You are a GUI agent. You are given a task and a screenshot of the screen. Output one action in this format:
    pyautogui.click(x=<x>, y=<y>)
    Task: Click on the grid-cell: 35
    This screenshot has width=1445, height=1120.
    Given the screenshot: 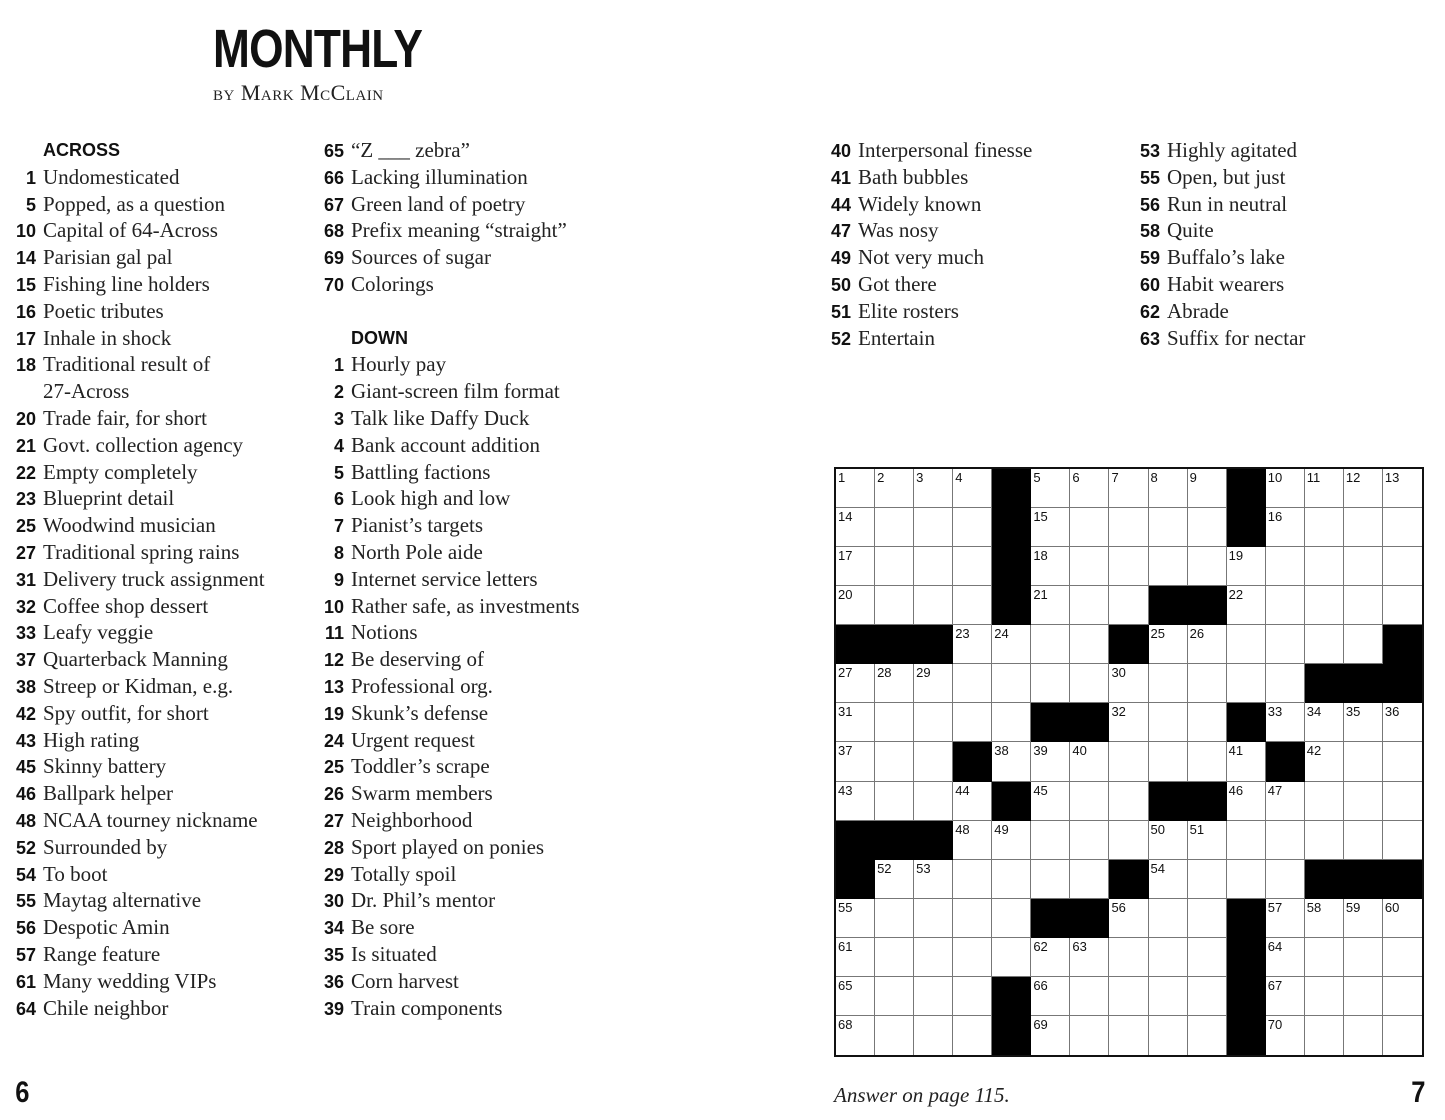 What is the action you would take?
    pyautogui.click(x=1363, y=723)
    